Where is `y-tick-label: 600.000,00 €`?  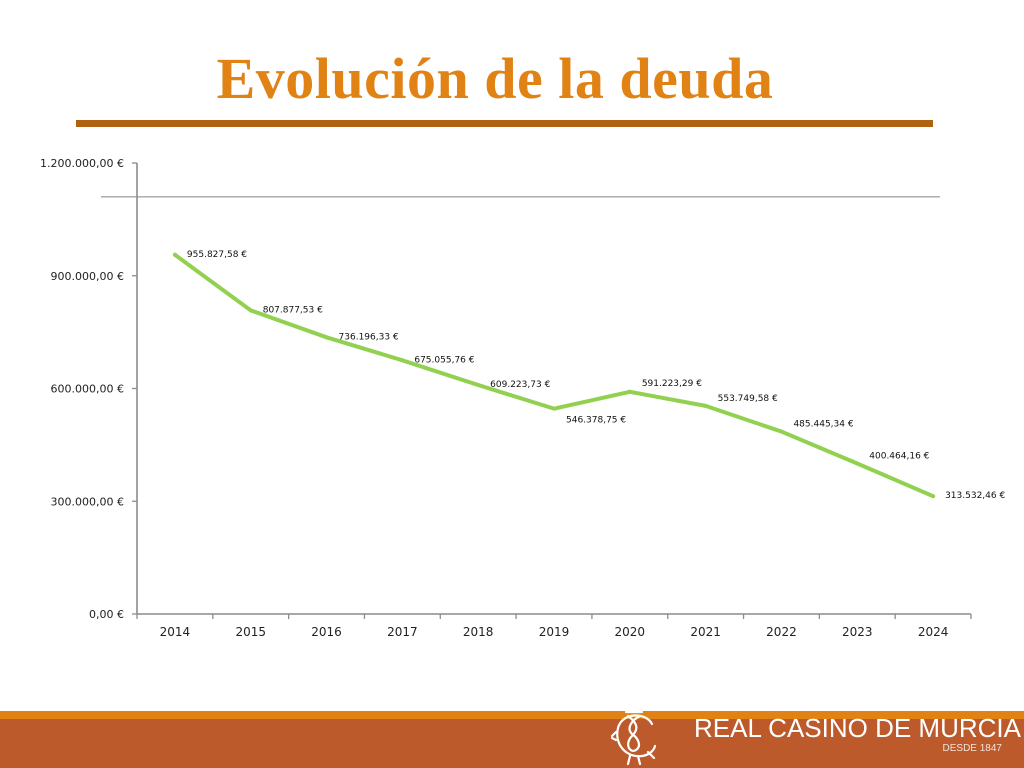
y-tick-label: 600.000,00 € is located at coordinates (87, 389).